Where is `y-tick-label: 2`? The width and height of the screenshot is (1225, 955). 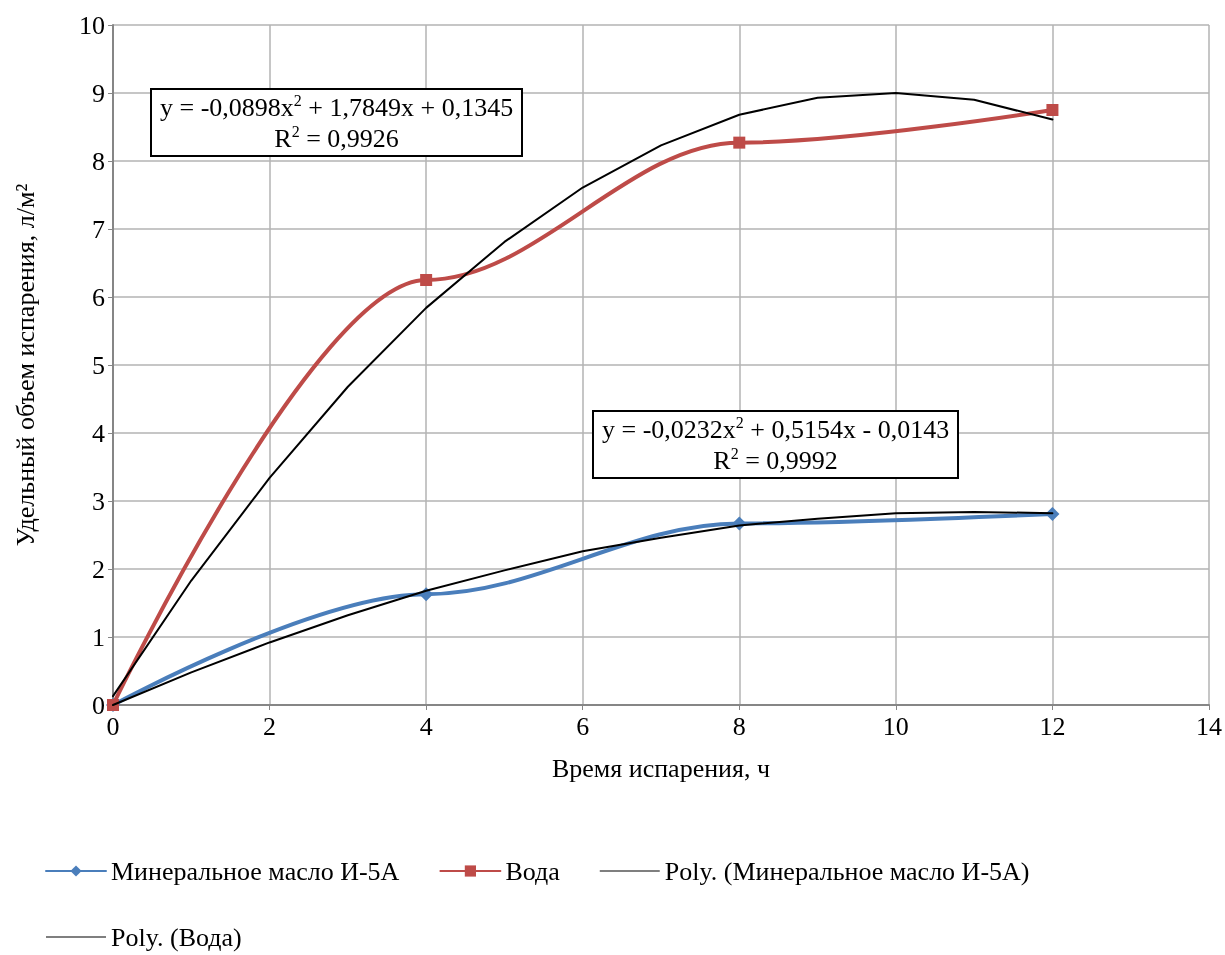
y-tick-label: 2 is located at coordinates (98, 569).